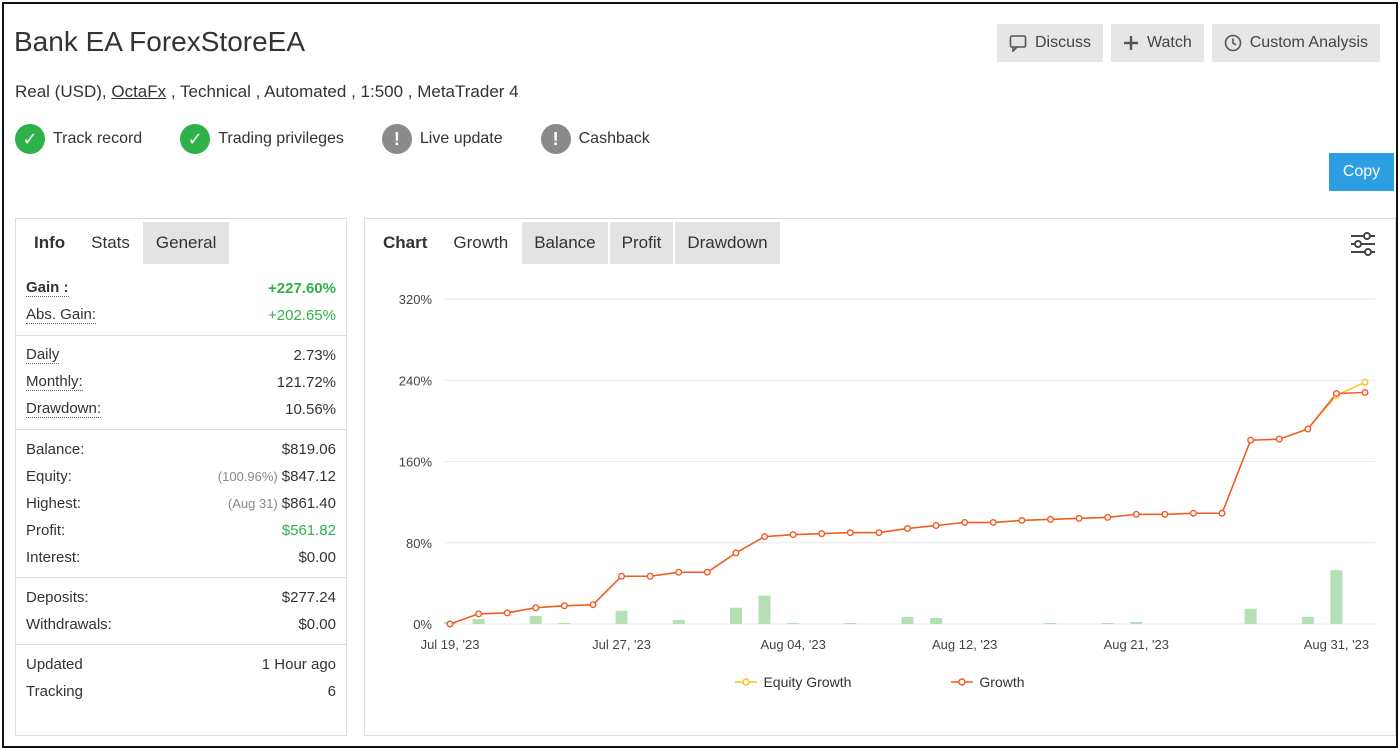 Image resolution: width=1400 pixels, height=750 pixels. Describe the element at coordinates (988, 682) in the screenshot. I see `legend-growth: Growth` at that location.